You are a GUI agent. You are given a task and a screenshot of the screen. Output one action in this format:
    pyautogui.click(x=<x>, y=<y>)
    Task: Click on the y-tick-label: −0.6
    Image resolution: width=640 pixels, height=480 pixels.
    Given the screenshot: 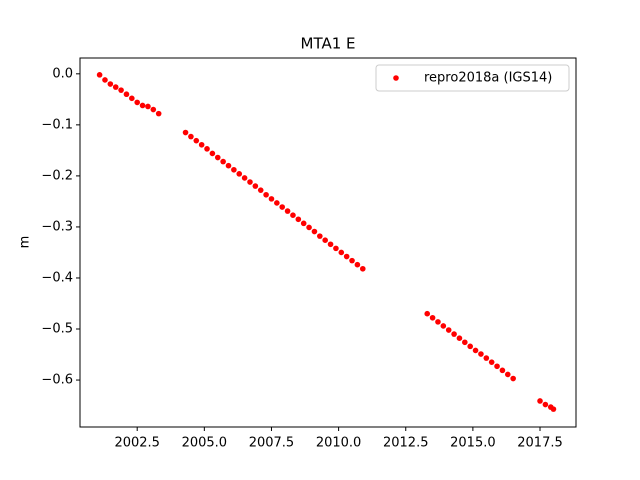 What is the action you would take?
    pyautogui.click(x=57, y=380)
    